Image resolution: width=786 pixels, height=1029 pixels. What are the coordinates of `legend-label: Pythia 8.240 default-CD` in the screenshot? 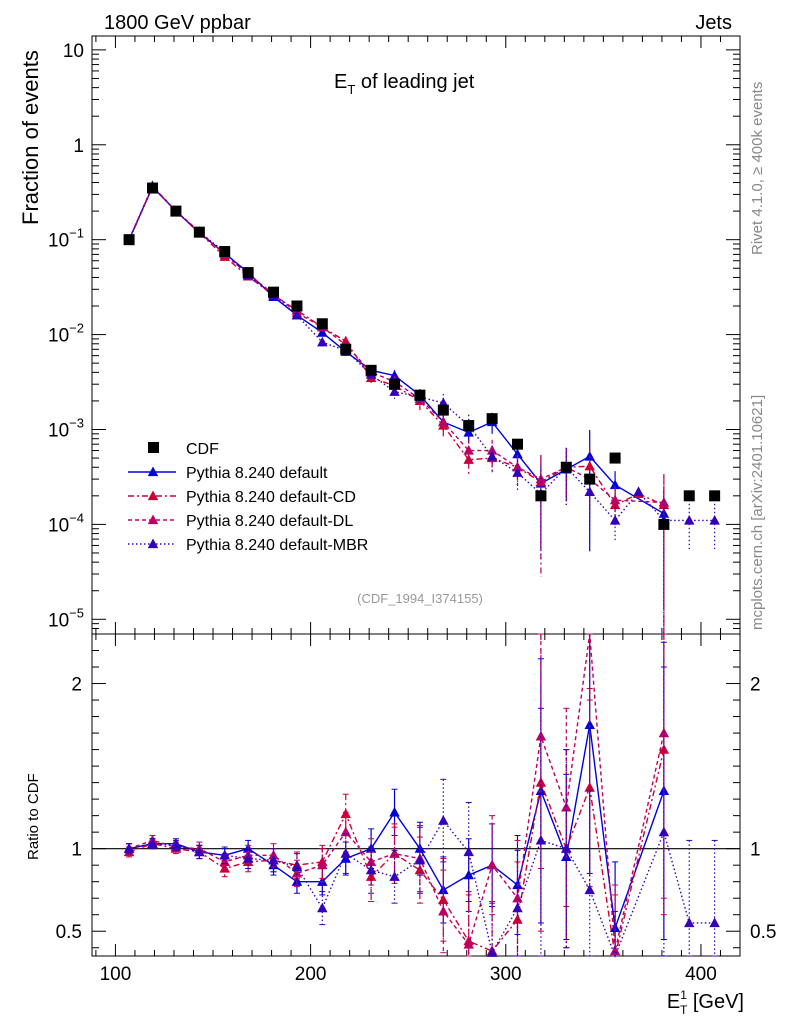 It's located at (271, 497).